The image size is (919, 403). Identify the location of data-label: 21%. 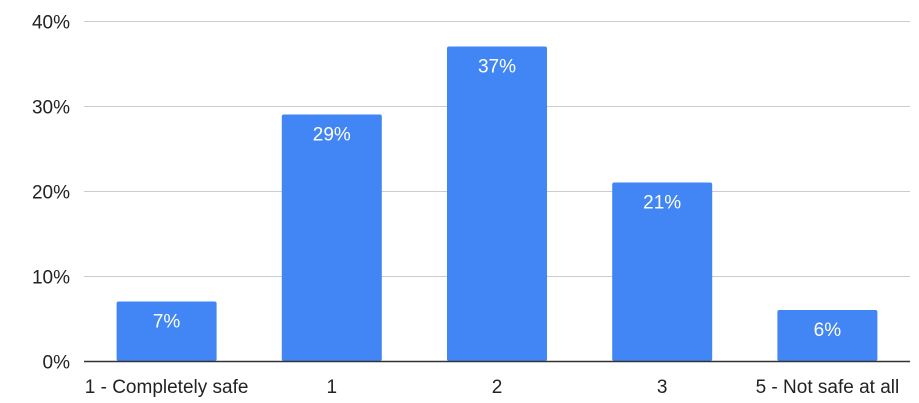
(662, 203).